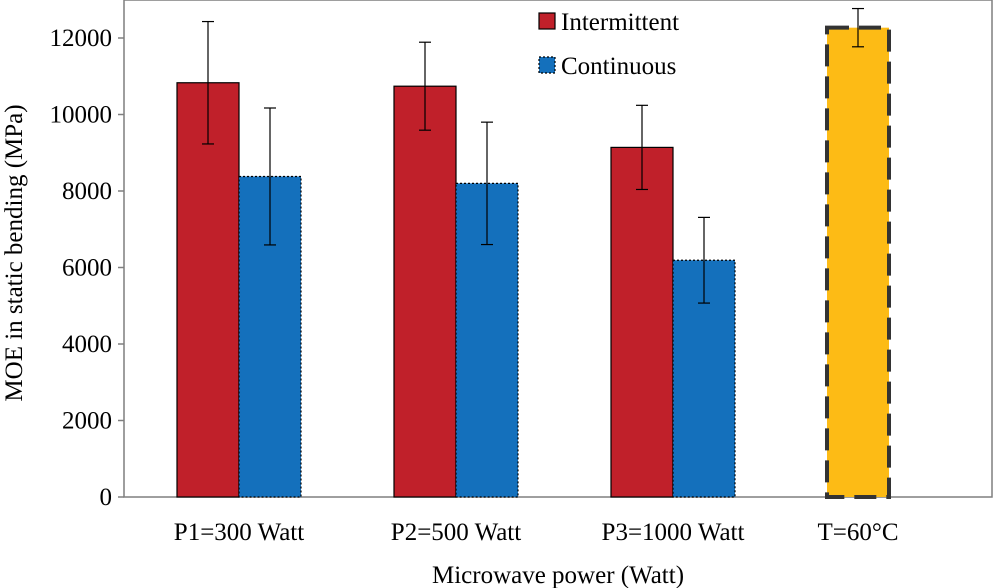 The height and width of the screenshot is (588, 1000). What do you see at coordinates (547, 65) in the screenshot?
I see `legend-swatch-continuous` at bounding box center [547, 65].